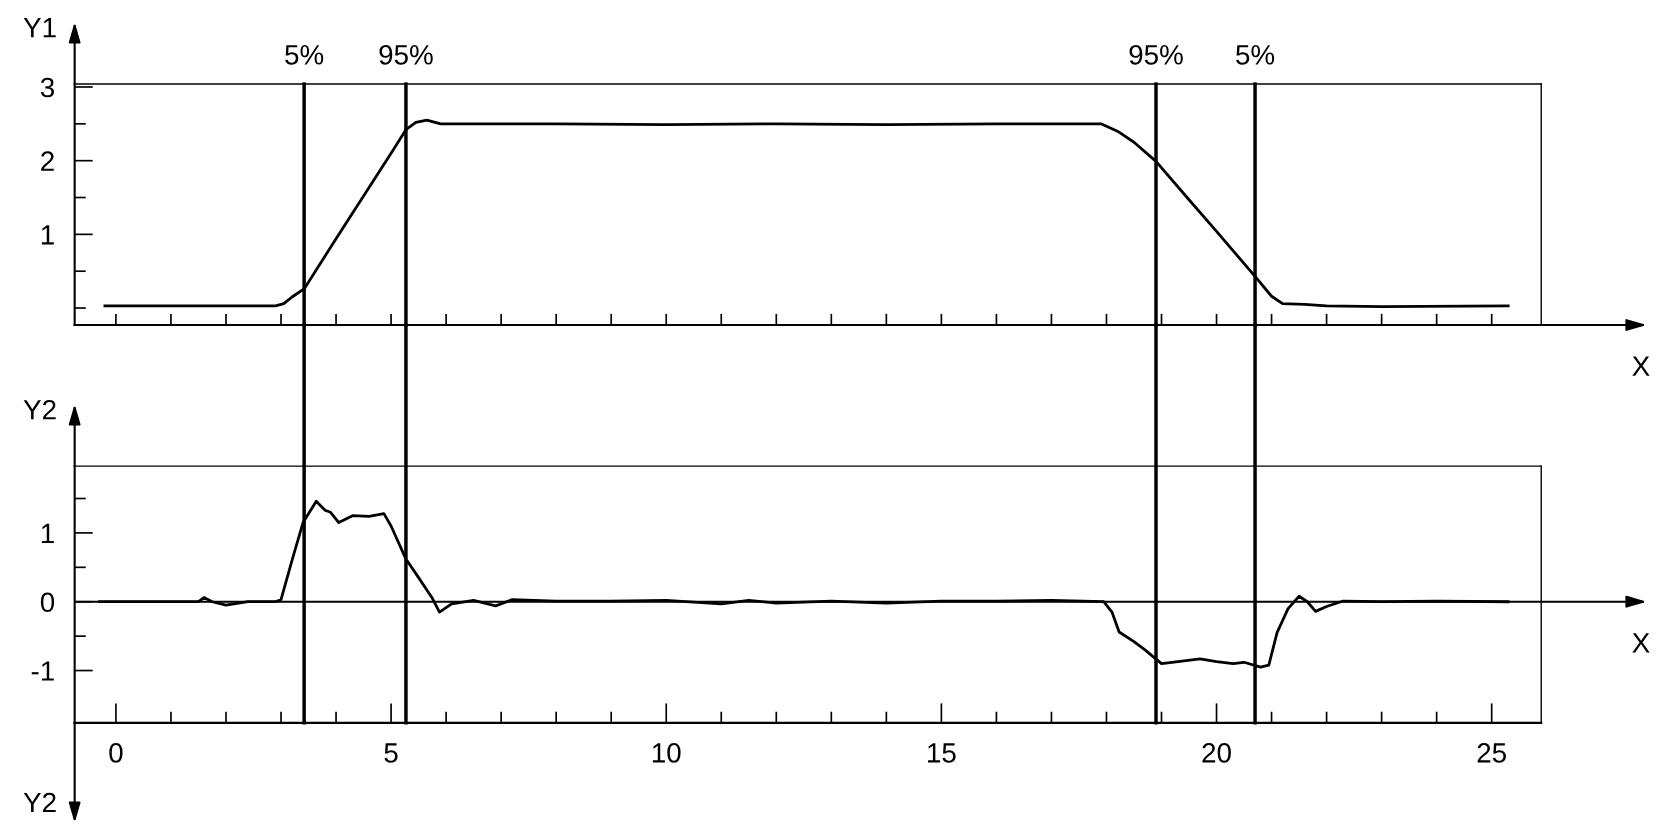 Image resolution: width=1659 pixels, height=828 pixels. I want to click on y-tick-label: 2, so click(47, 161).